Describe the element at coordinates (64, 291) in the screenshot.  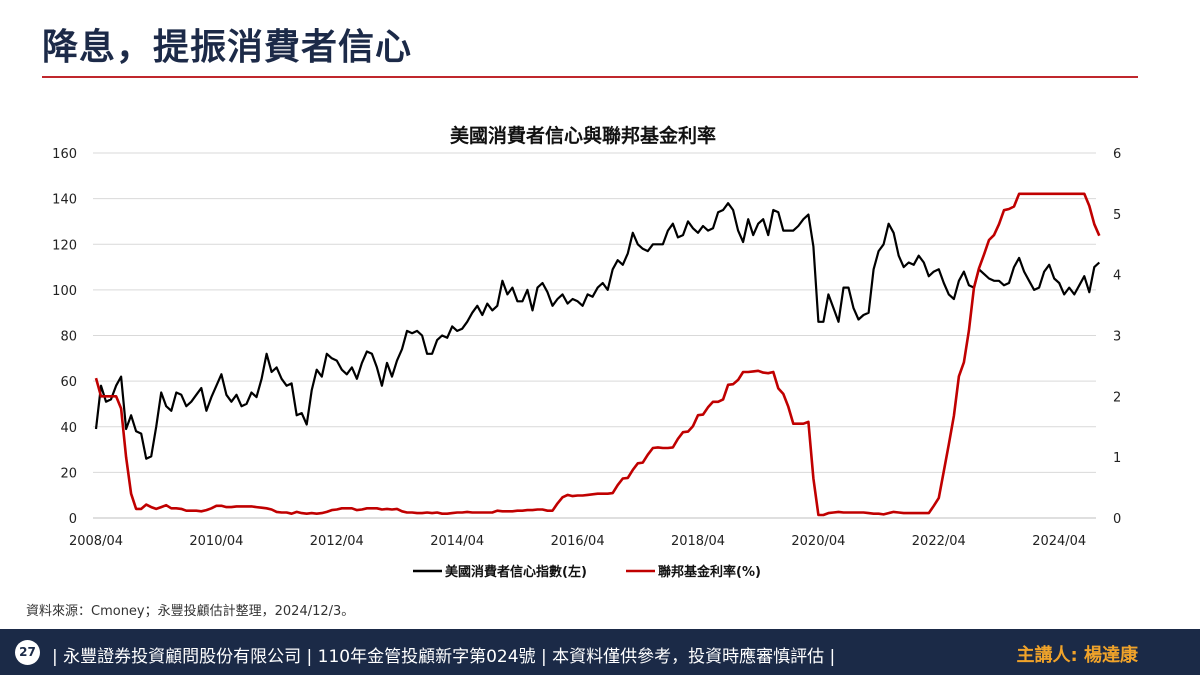
I see `y-left-tick-label: 100` at that location.